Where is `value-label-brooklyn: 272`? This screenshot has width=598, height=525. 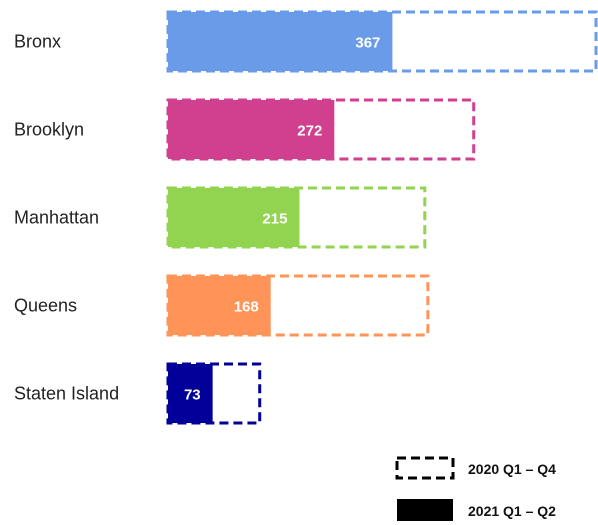 value-label-brooklyn: 272 is located at coordinates (309, 131).